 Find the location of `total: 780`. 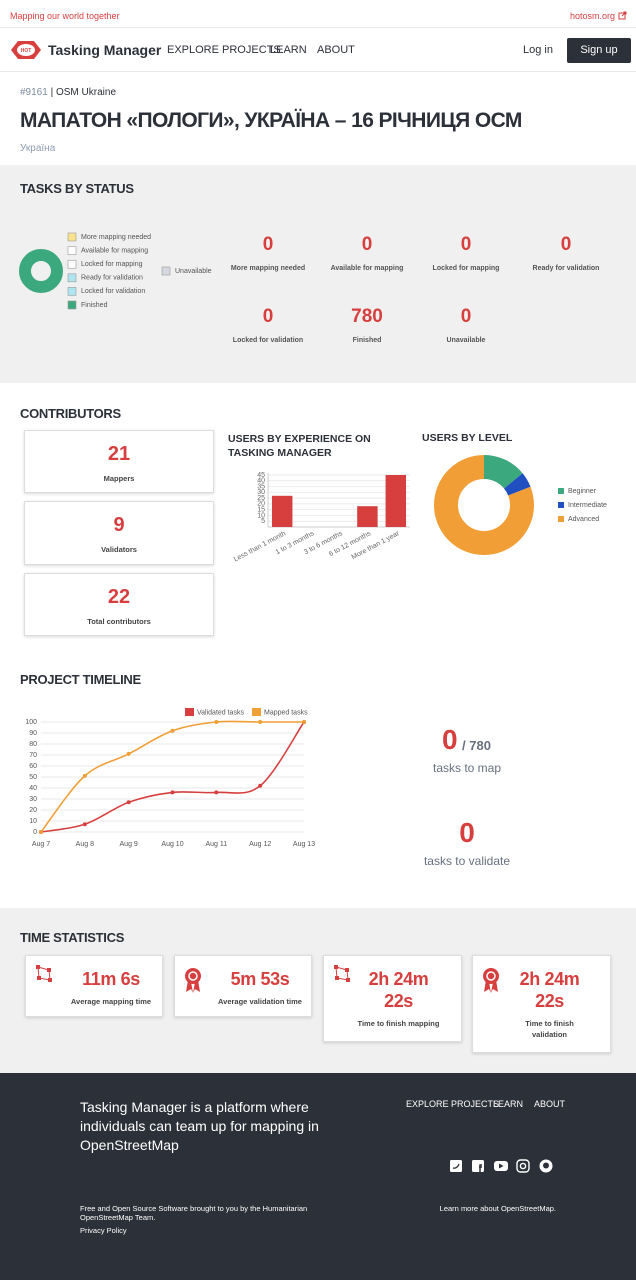

total: 780 is located at coordinates (480, 745).